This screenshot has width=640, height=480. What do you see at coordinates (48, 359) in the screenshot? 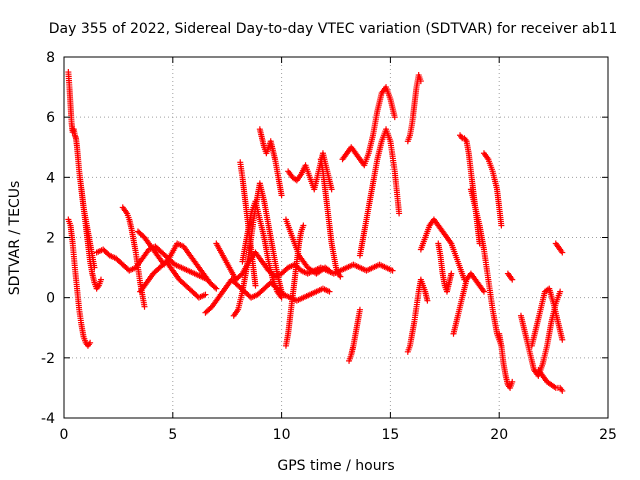
I see `y-tick-label: -2` at bounding box center [48, 359].